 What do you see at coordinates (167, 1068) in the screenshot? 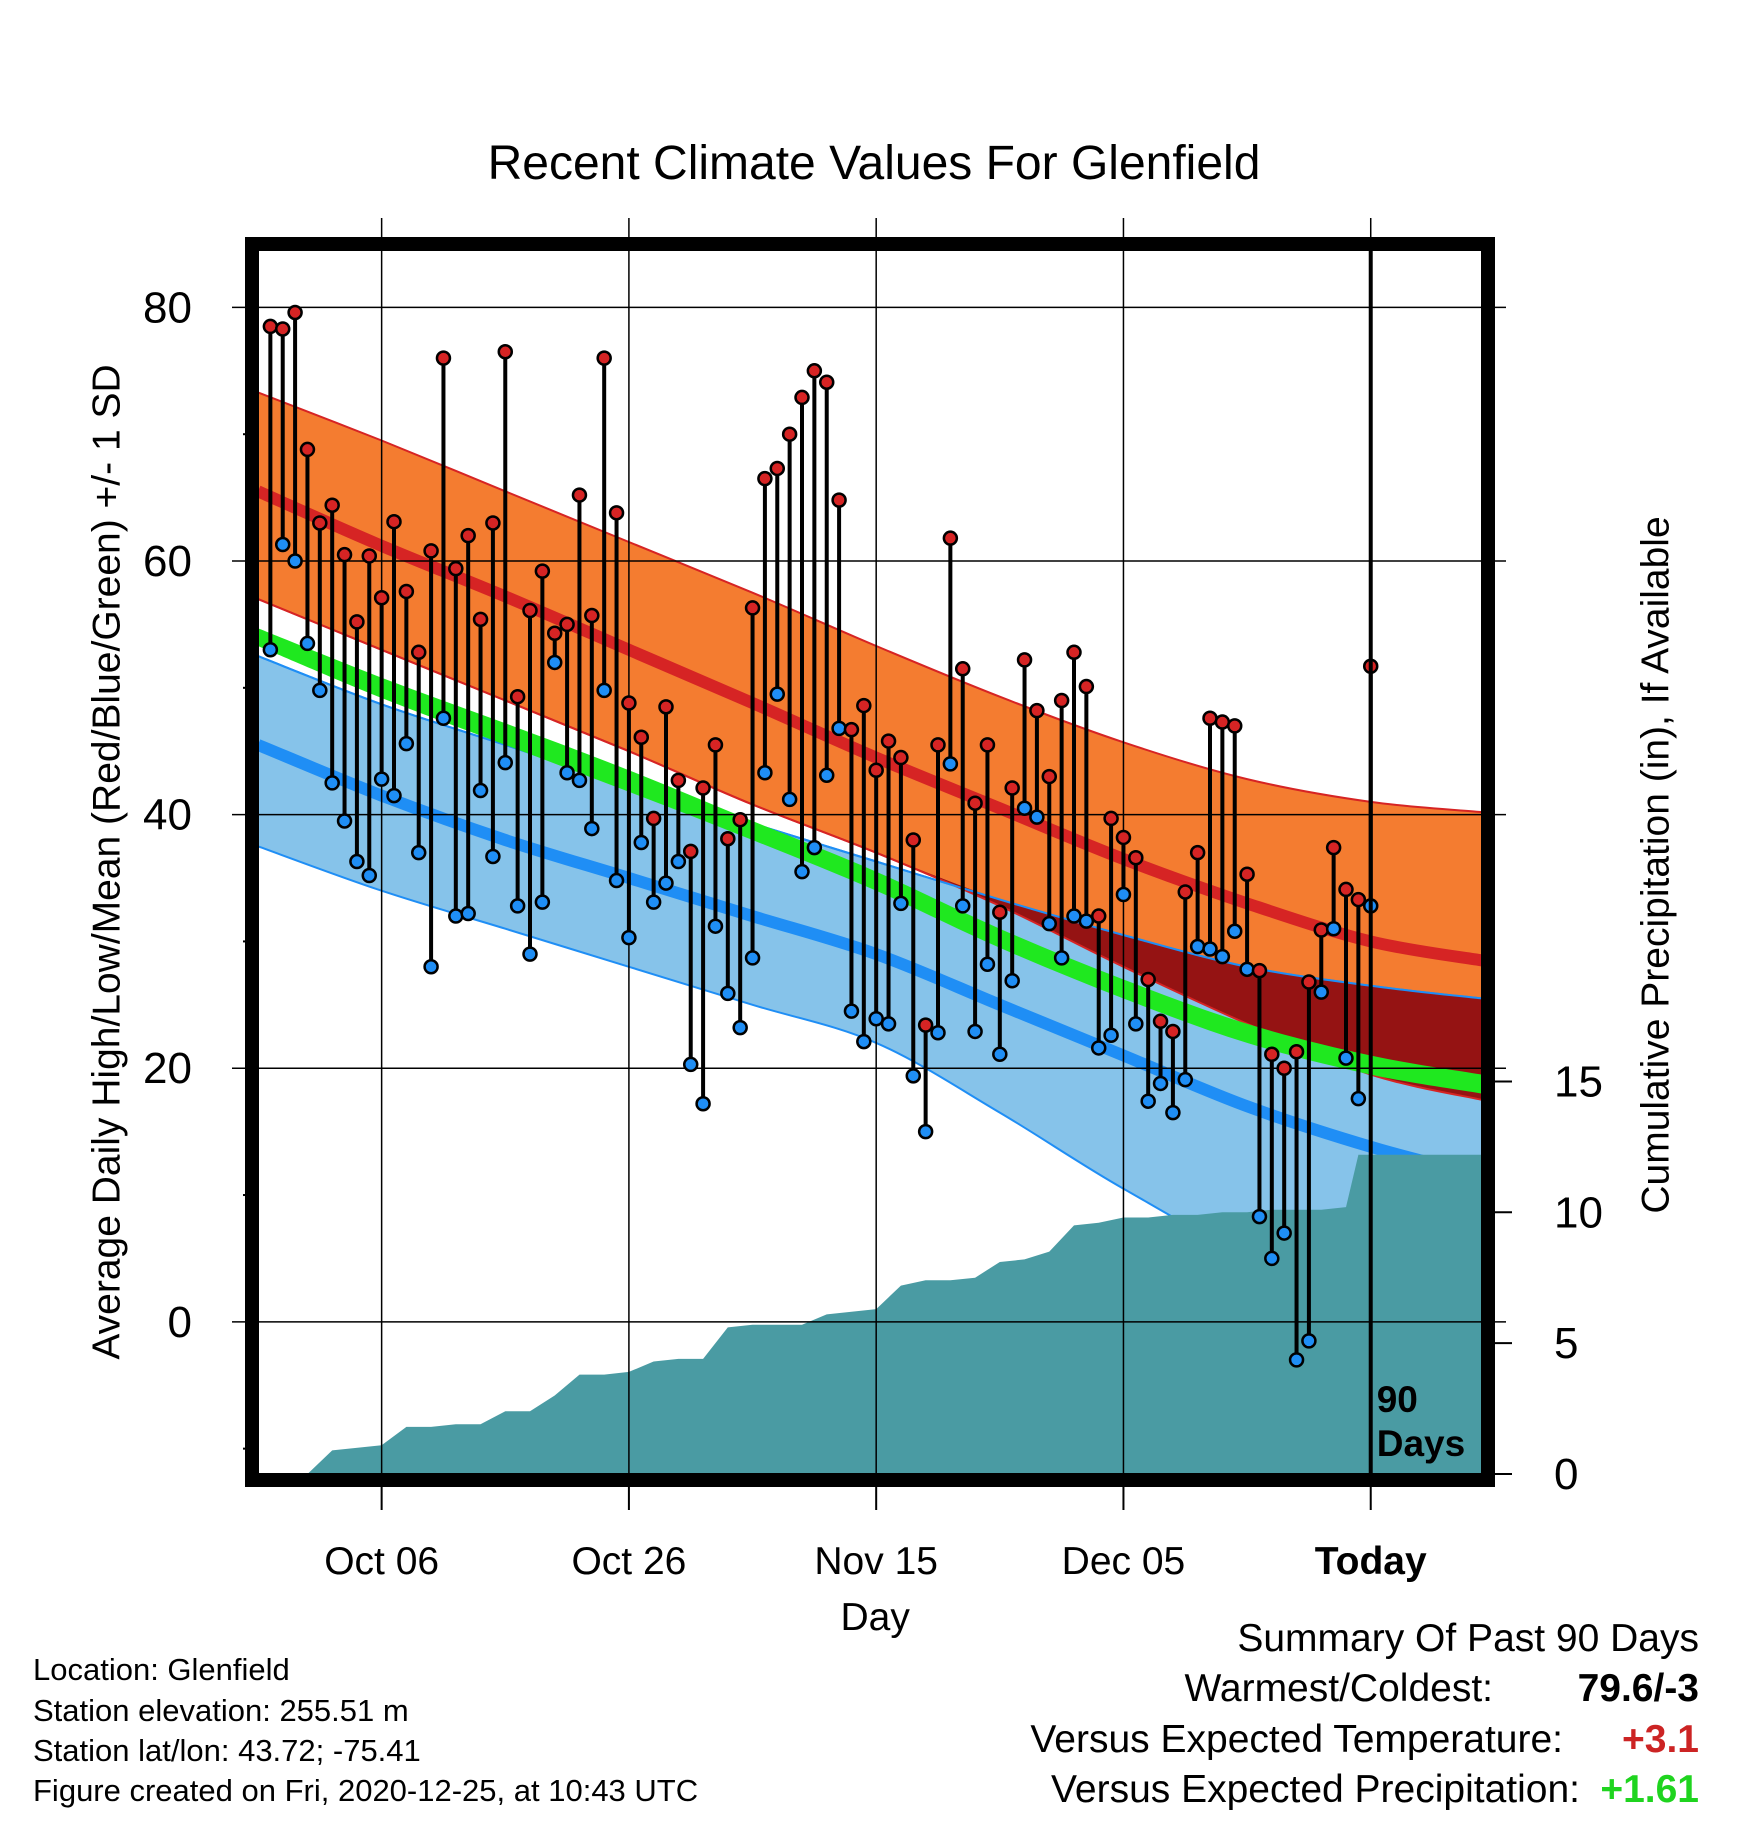
I see `y-tick-label: 20` at bounding box center [167, 1068].